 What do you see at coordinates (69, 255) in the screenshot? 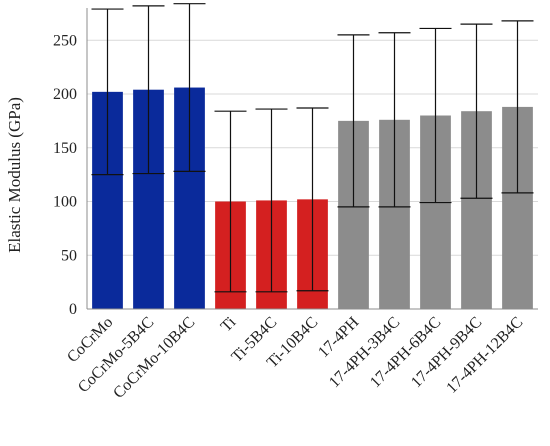
I see `y-tick-label: 50` at bounding box center [69, 255].